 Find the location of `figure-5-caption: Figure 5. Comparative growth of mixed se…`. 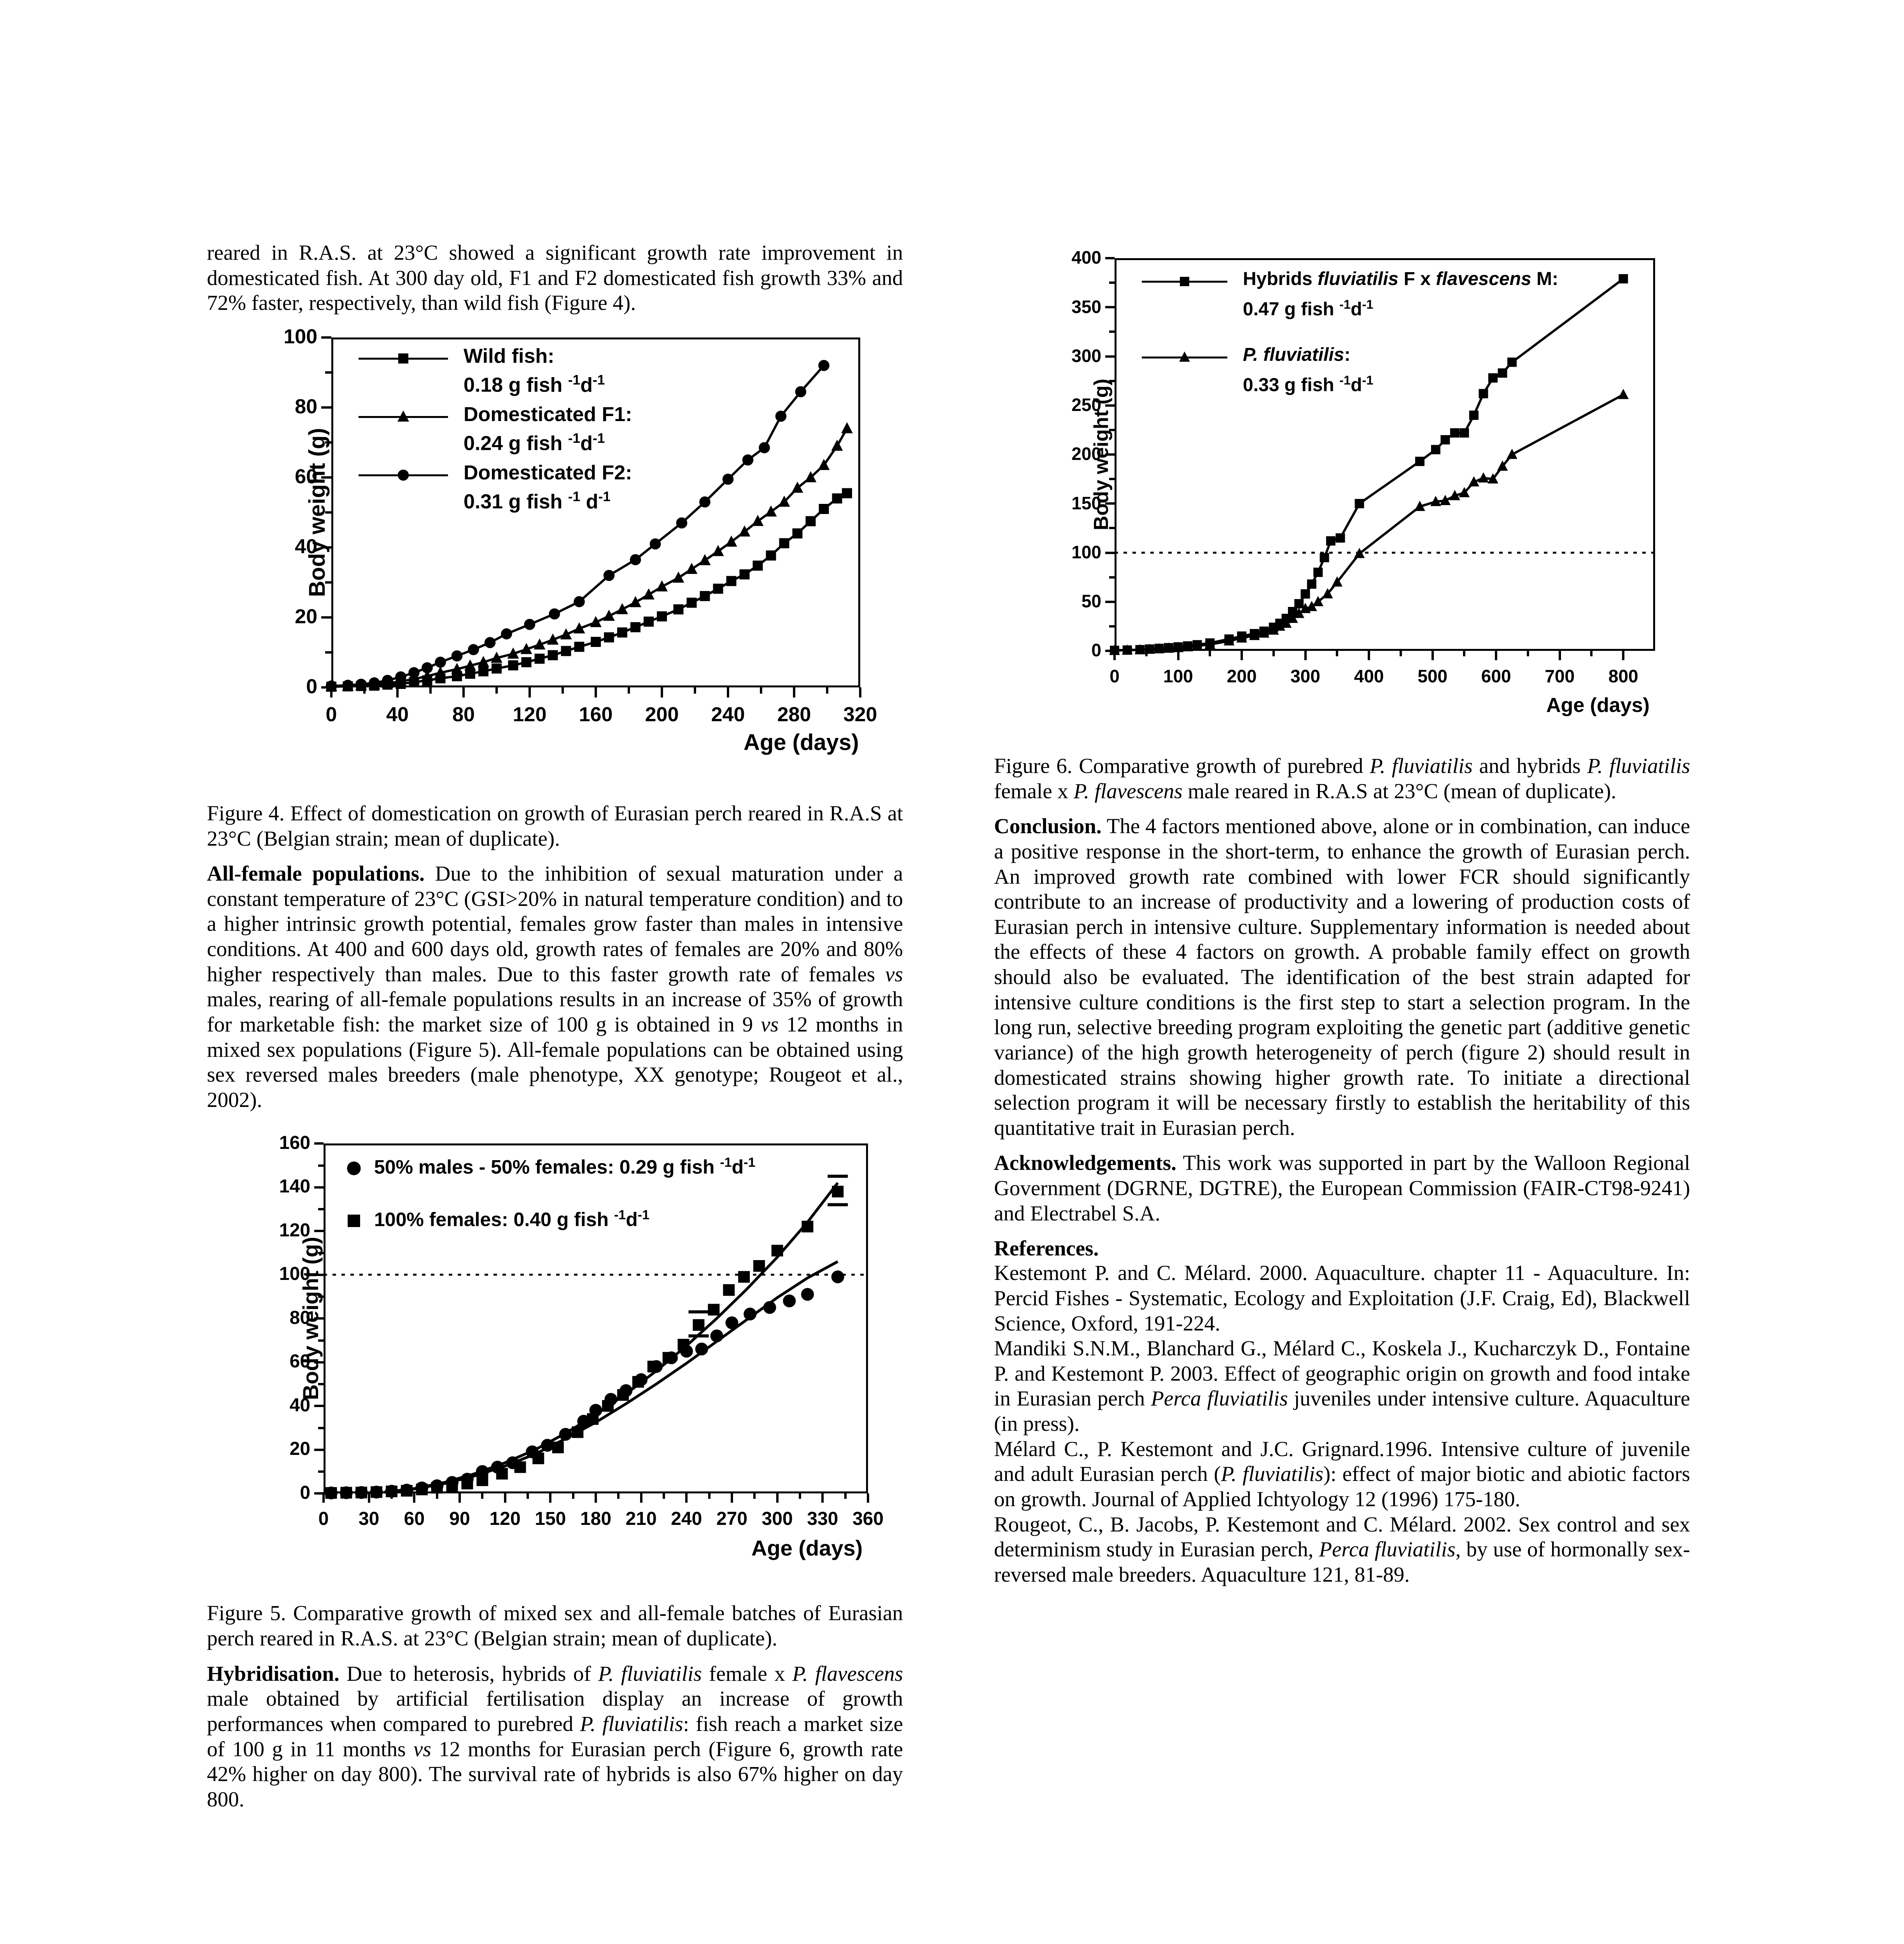

figure-5-caption: Figure 5. Comparative growth of mixed se… is located at coordinates (555, 1625).